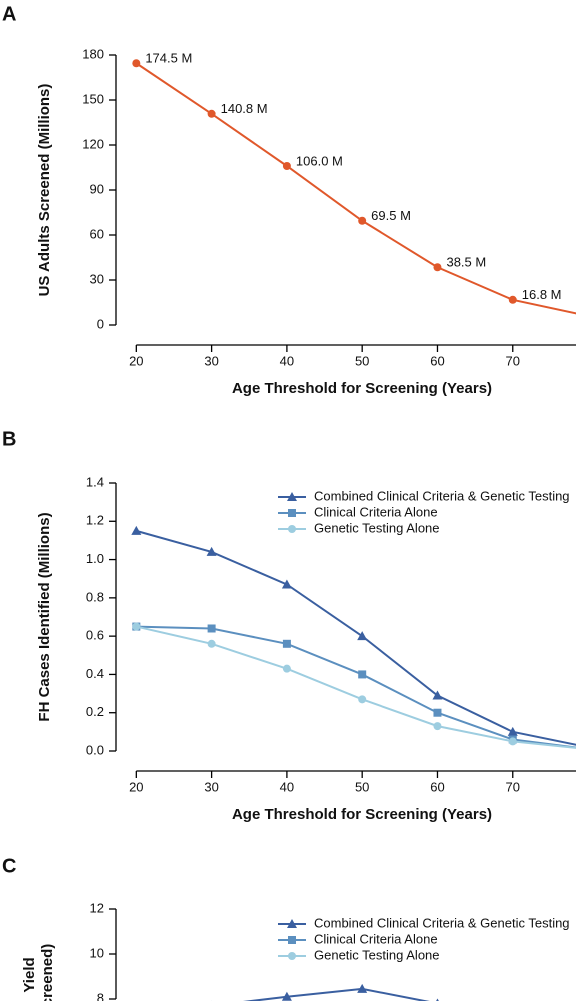 This screenshot has width=576, height=1001. I want to click on data-label: 140.8 M, so click(244, 108).